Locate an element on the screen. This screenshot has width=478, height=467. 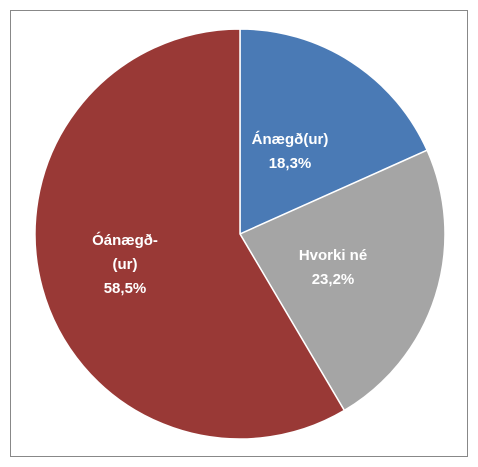
category-label: Hvorki né is located at coordinates (333, 255).